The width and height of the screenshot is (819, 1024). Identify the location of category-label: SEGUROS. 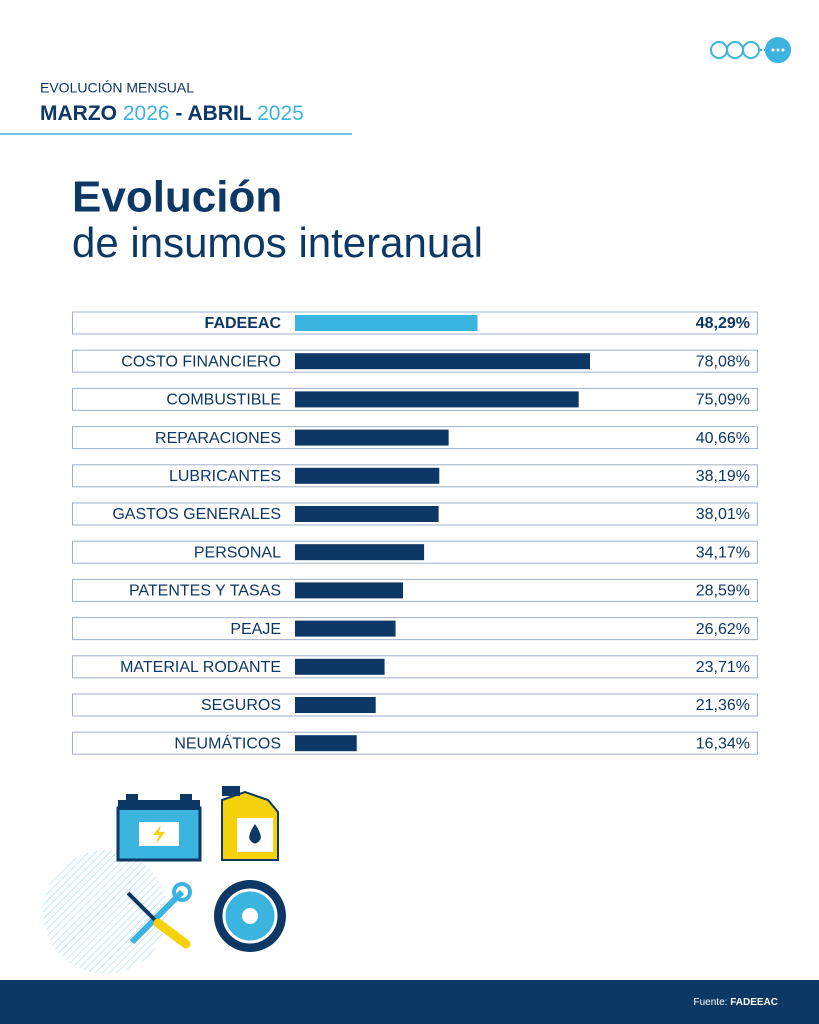
(241, 705).